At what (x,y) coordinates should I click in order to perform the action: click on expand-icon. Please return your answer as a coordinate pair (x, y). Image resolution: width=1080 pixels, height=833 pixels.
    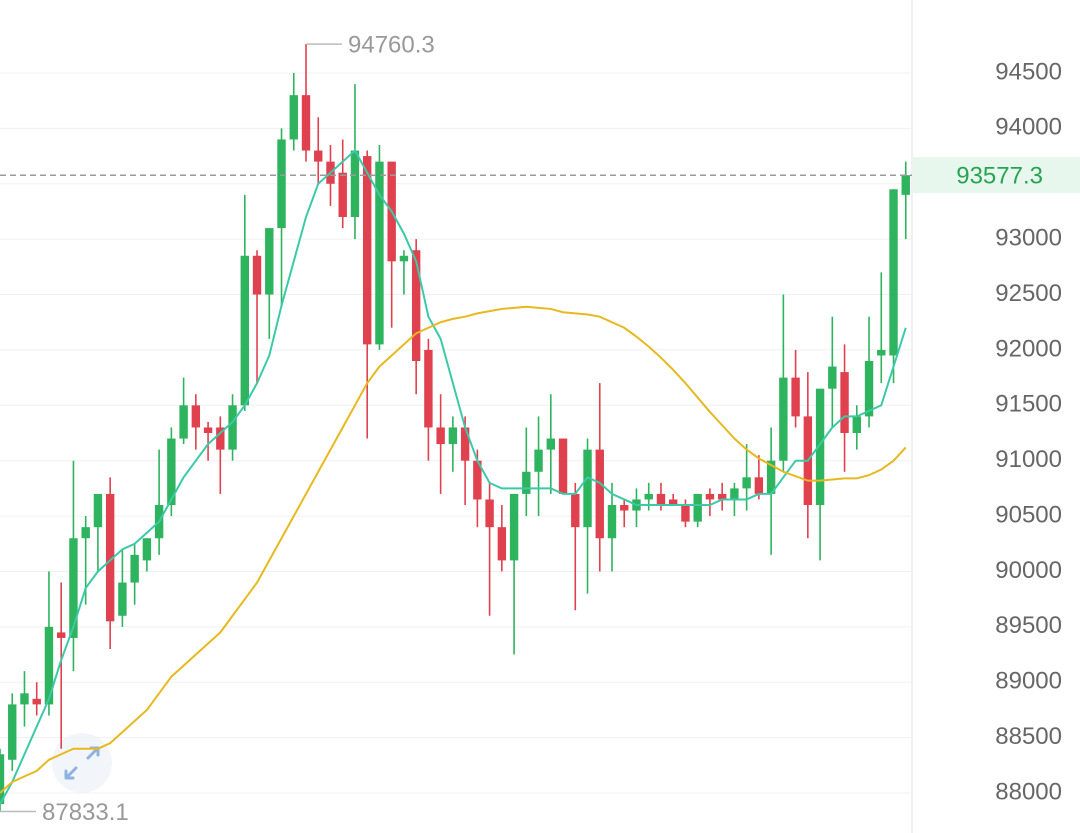
    Looking at the image, I should click on (82, 763).